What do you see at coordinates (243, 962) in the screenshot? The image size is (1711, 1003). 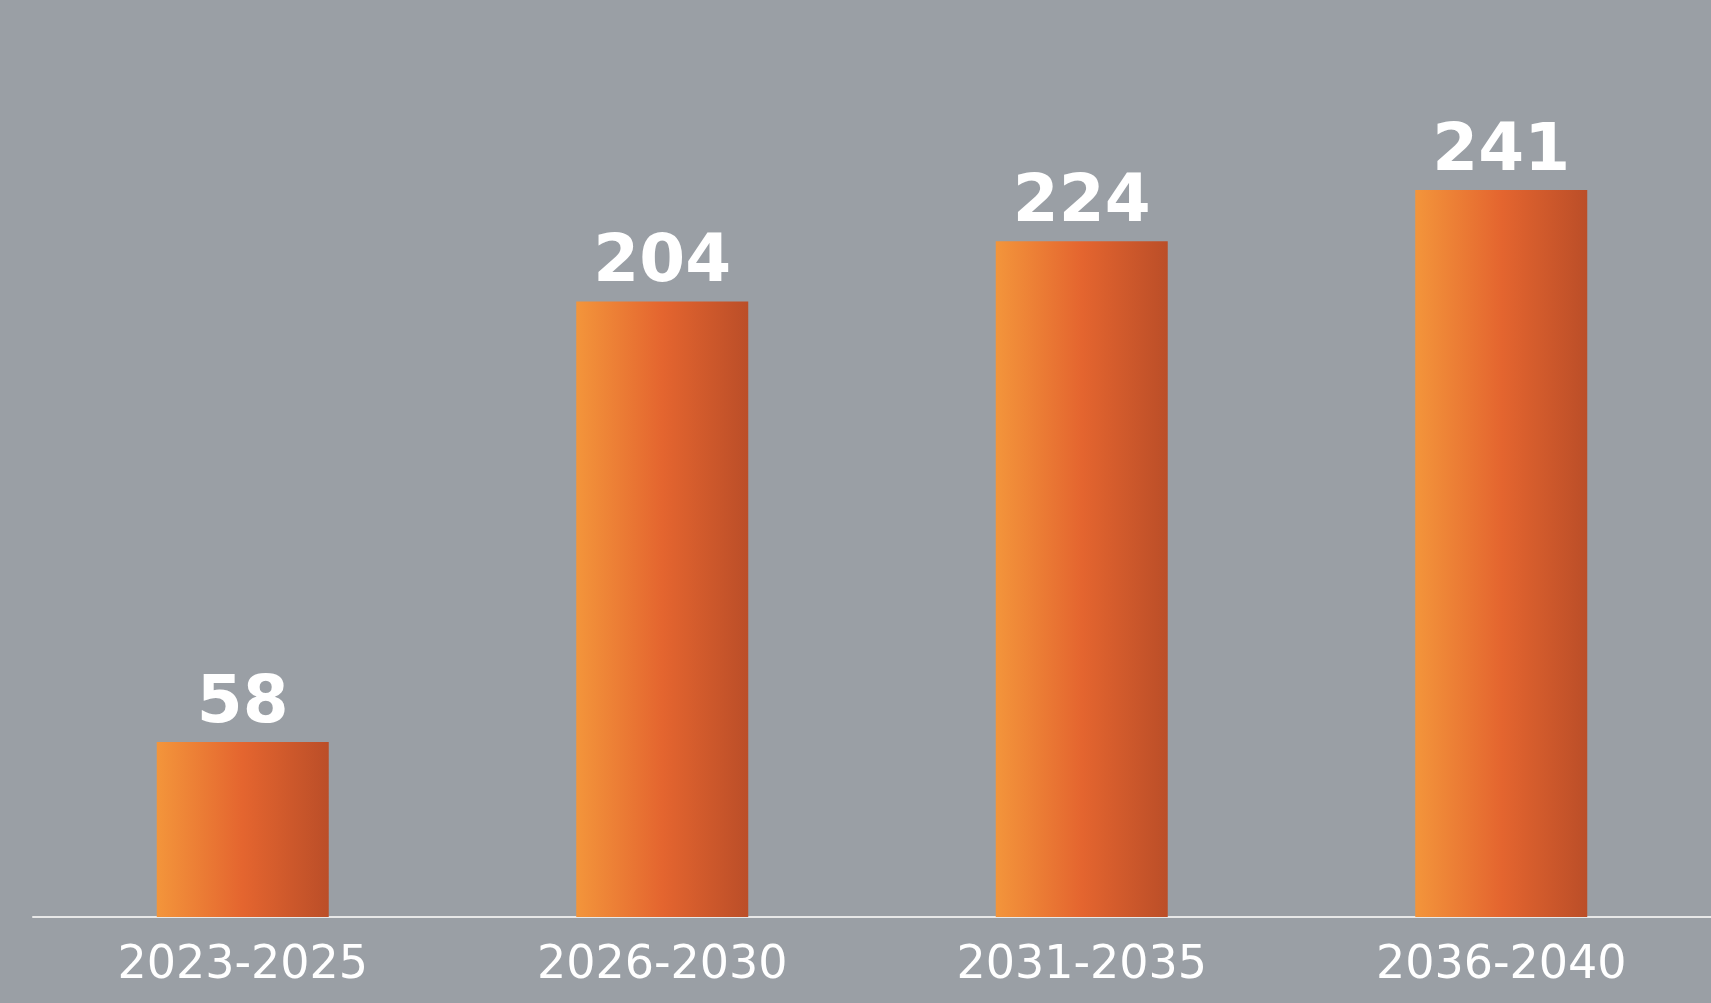 I see `x-tick-label: 2023-2025` at bounding box center [243, 962].